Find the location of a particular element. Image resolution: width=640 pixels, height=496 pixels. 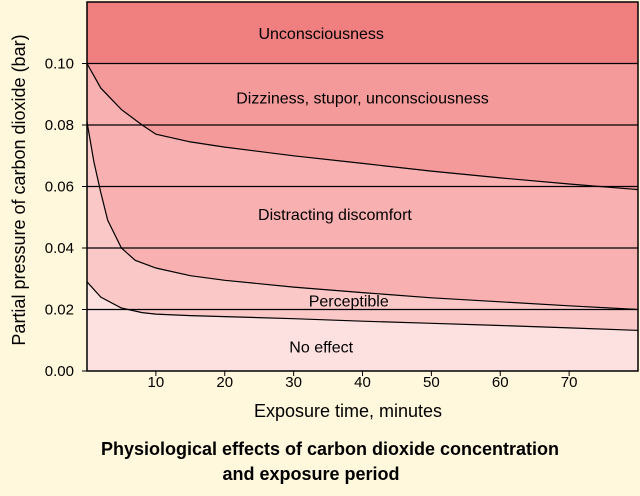

y-tick-label-0: 0.00 is located at coordinates (59, 371).